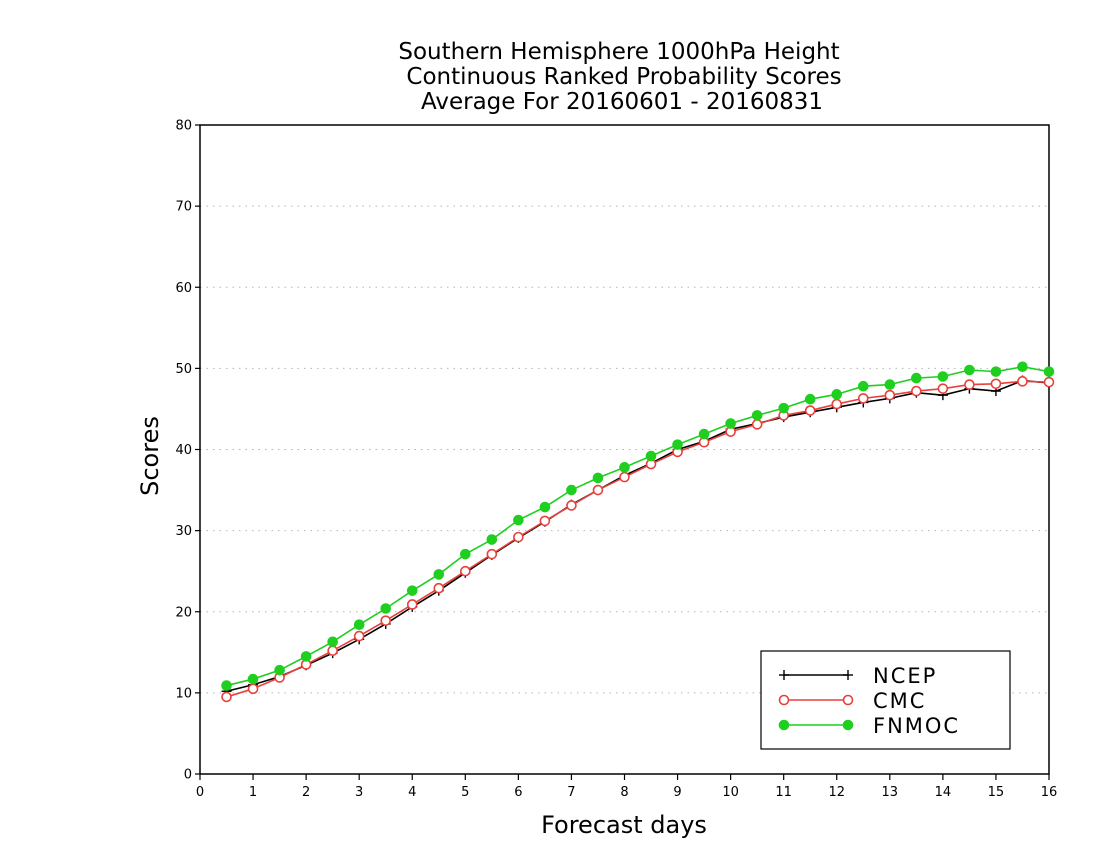  What do you see at coordinates (183, 531) in the screenshot?
I see `y-tick-label: 30` at bounding box center [183, 531].